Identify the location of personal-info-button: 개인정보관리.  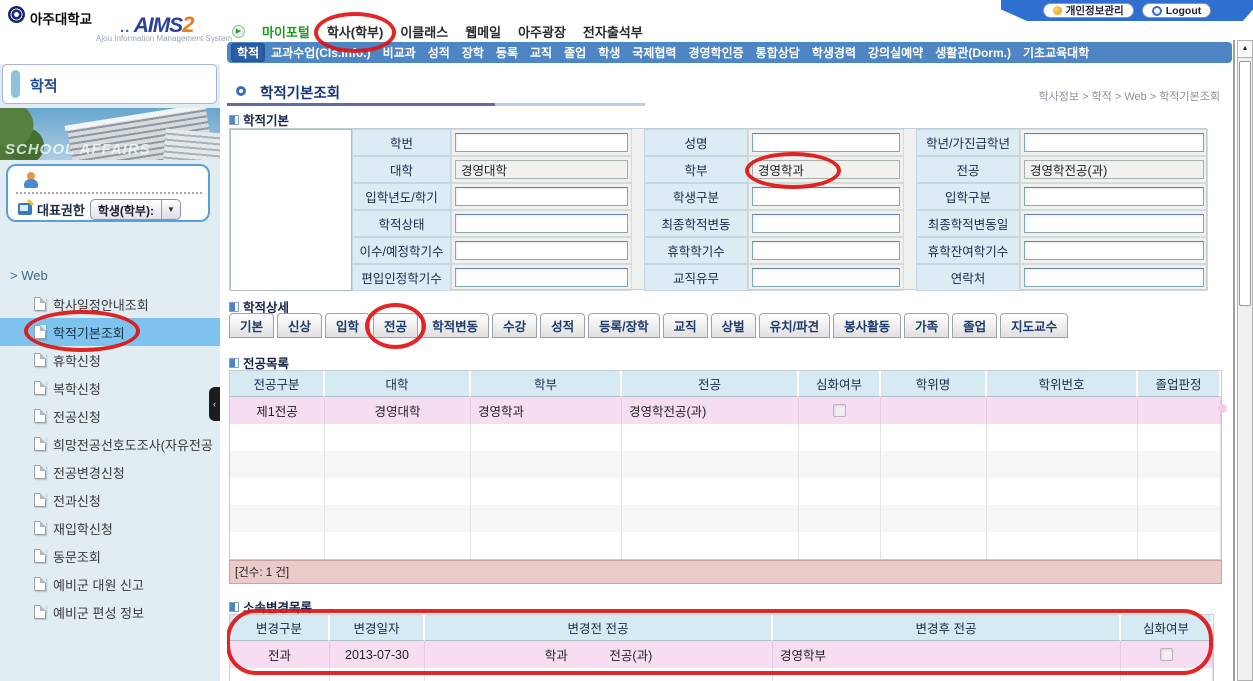
(1088, 10).